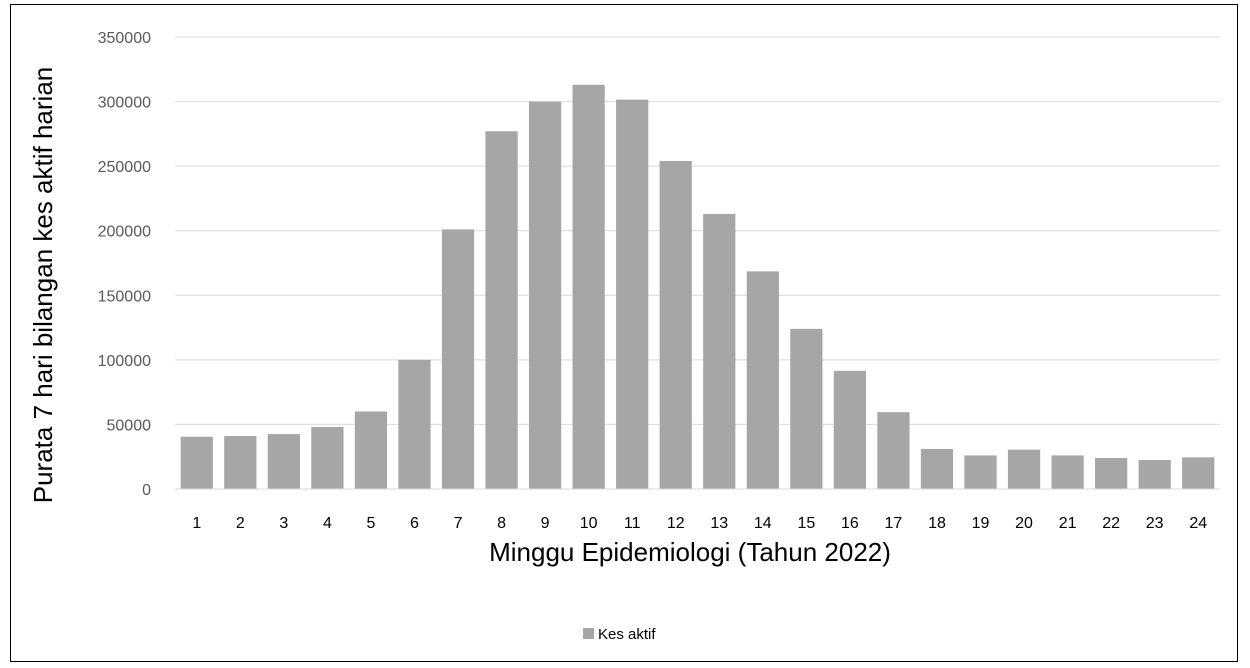  I want to click on x-tick-label: 17, so click(894, 523).